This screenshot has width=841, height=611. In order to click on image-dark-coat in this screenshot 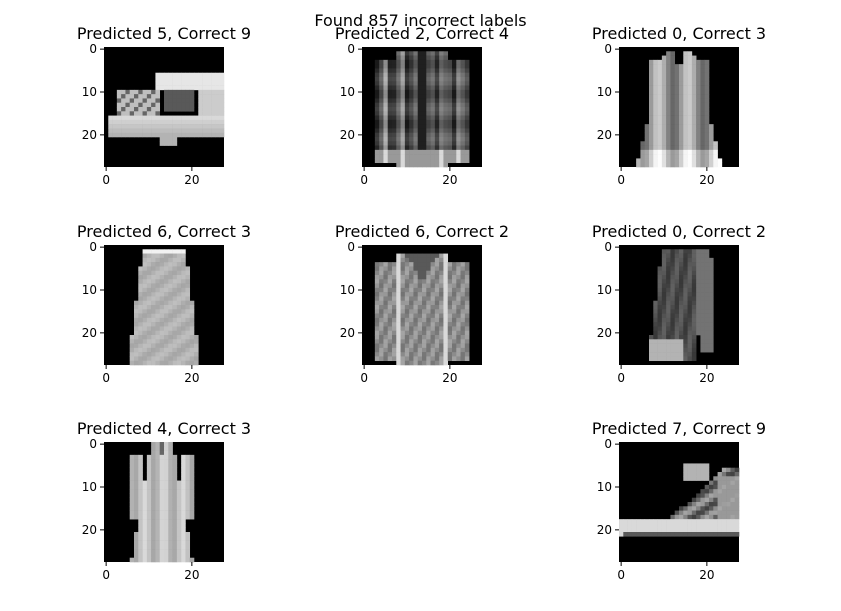, I will do `click(681, 305)`.